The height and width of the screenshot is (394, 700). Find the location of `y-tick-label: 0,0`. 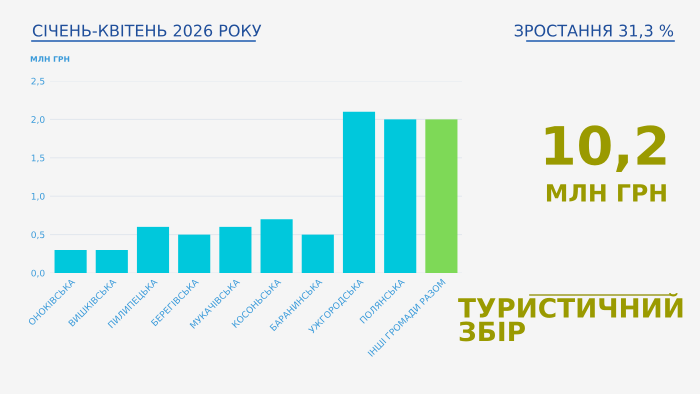

y-tick-label: 0,0 is located at coordinates (38, 274).